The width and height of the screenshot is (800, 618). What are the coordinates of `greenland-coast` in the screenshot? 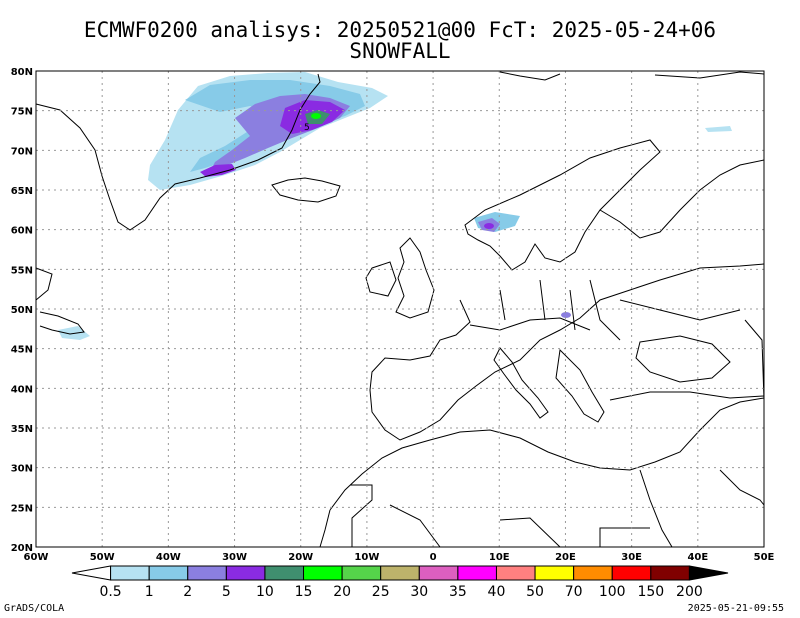 It's located at (178, 152).